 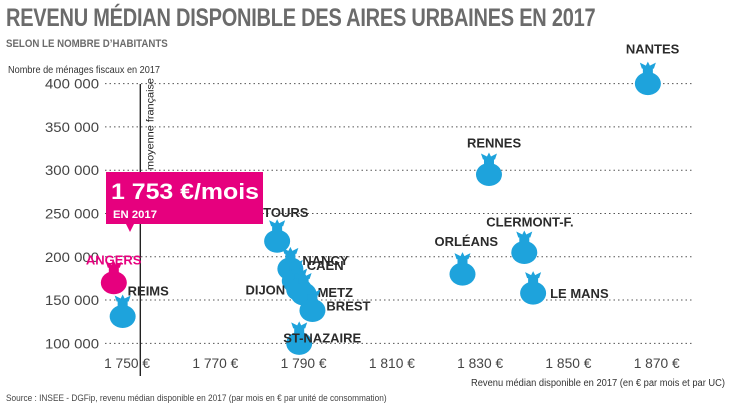 I want to click on city-label: NANTES, so click(x=653, y=49).